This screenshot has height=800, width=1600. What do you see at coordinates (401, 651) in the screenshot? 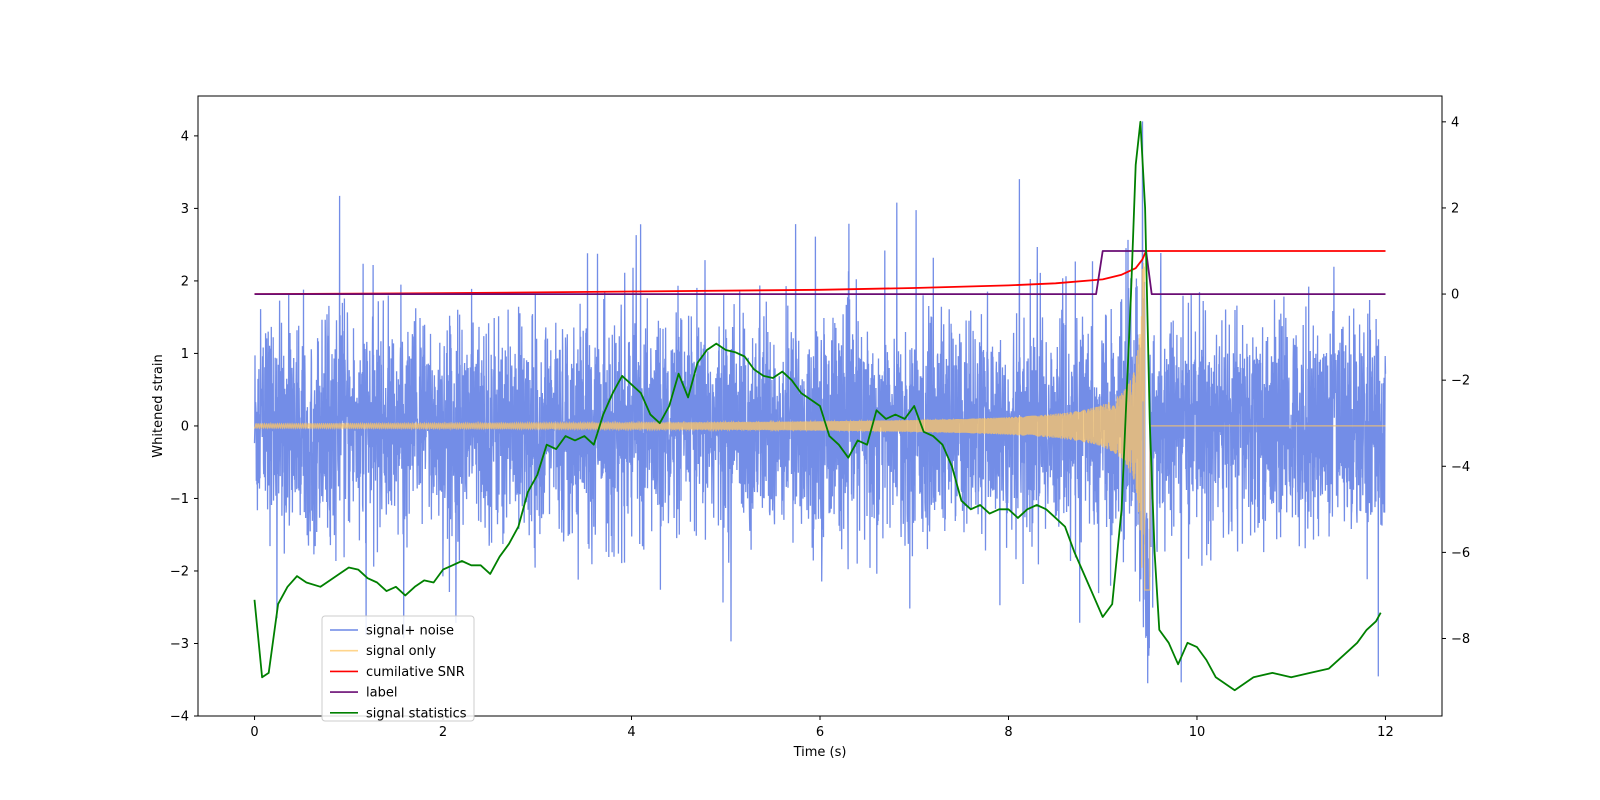
I see `legend-label: signal only` at bounding box center [401, 651].